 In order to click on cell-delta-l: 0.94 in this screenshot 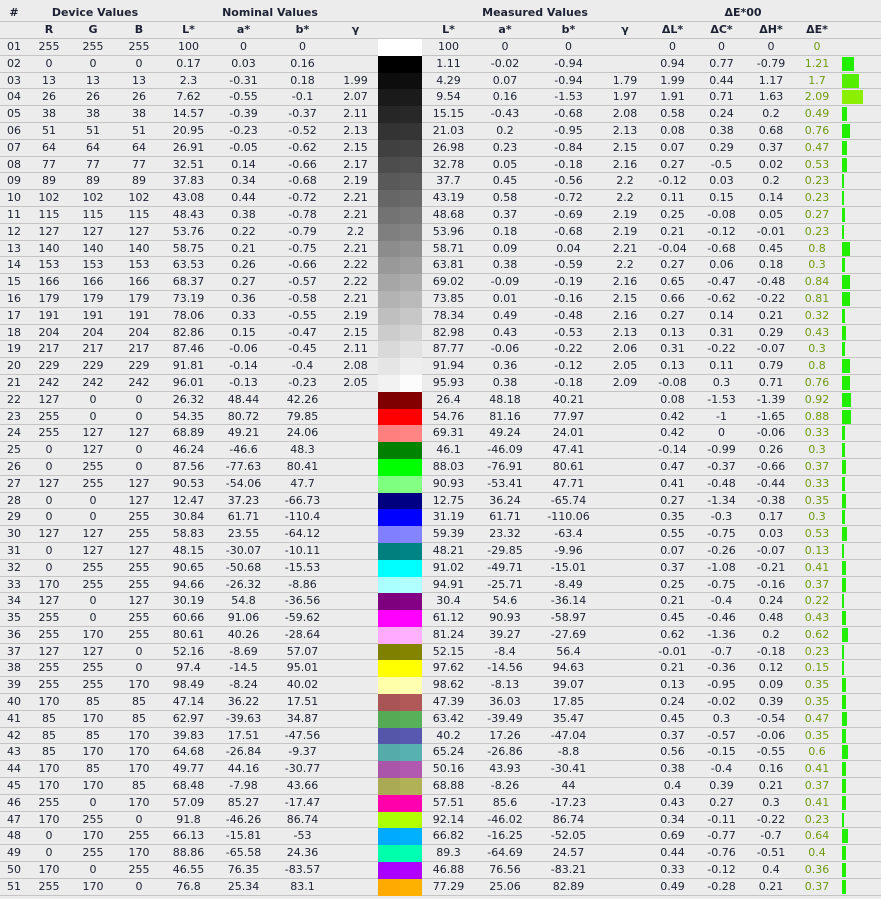, I will do `click(672, 63)`.